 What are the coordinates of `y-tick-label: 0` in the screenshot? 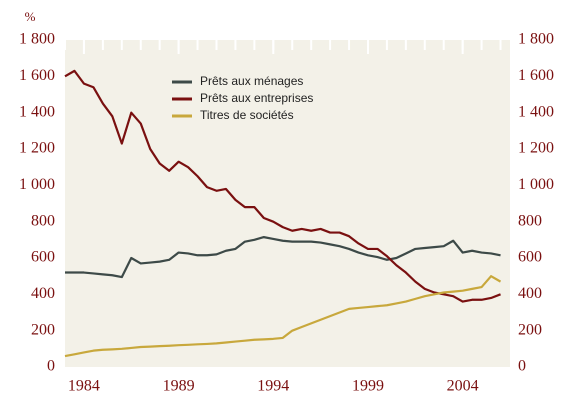 It's located at (51, 366).